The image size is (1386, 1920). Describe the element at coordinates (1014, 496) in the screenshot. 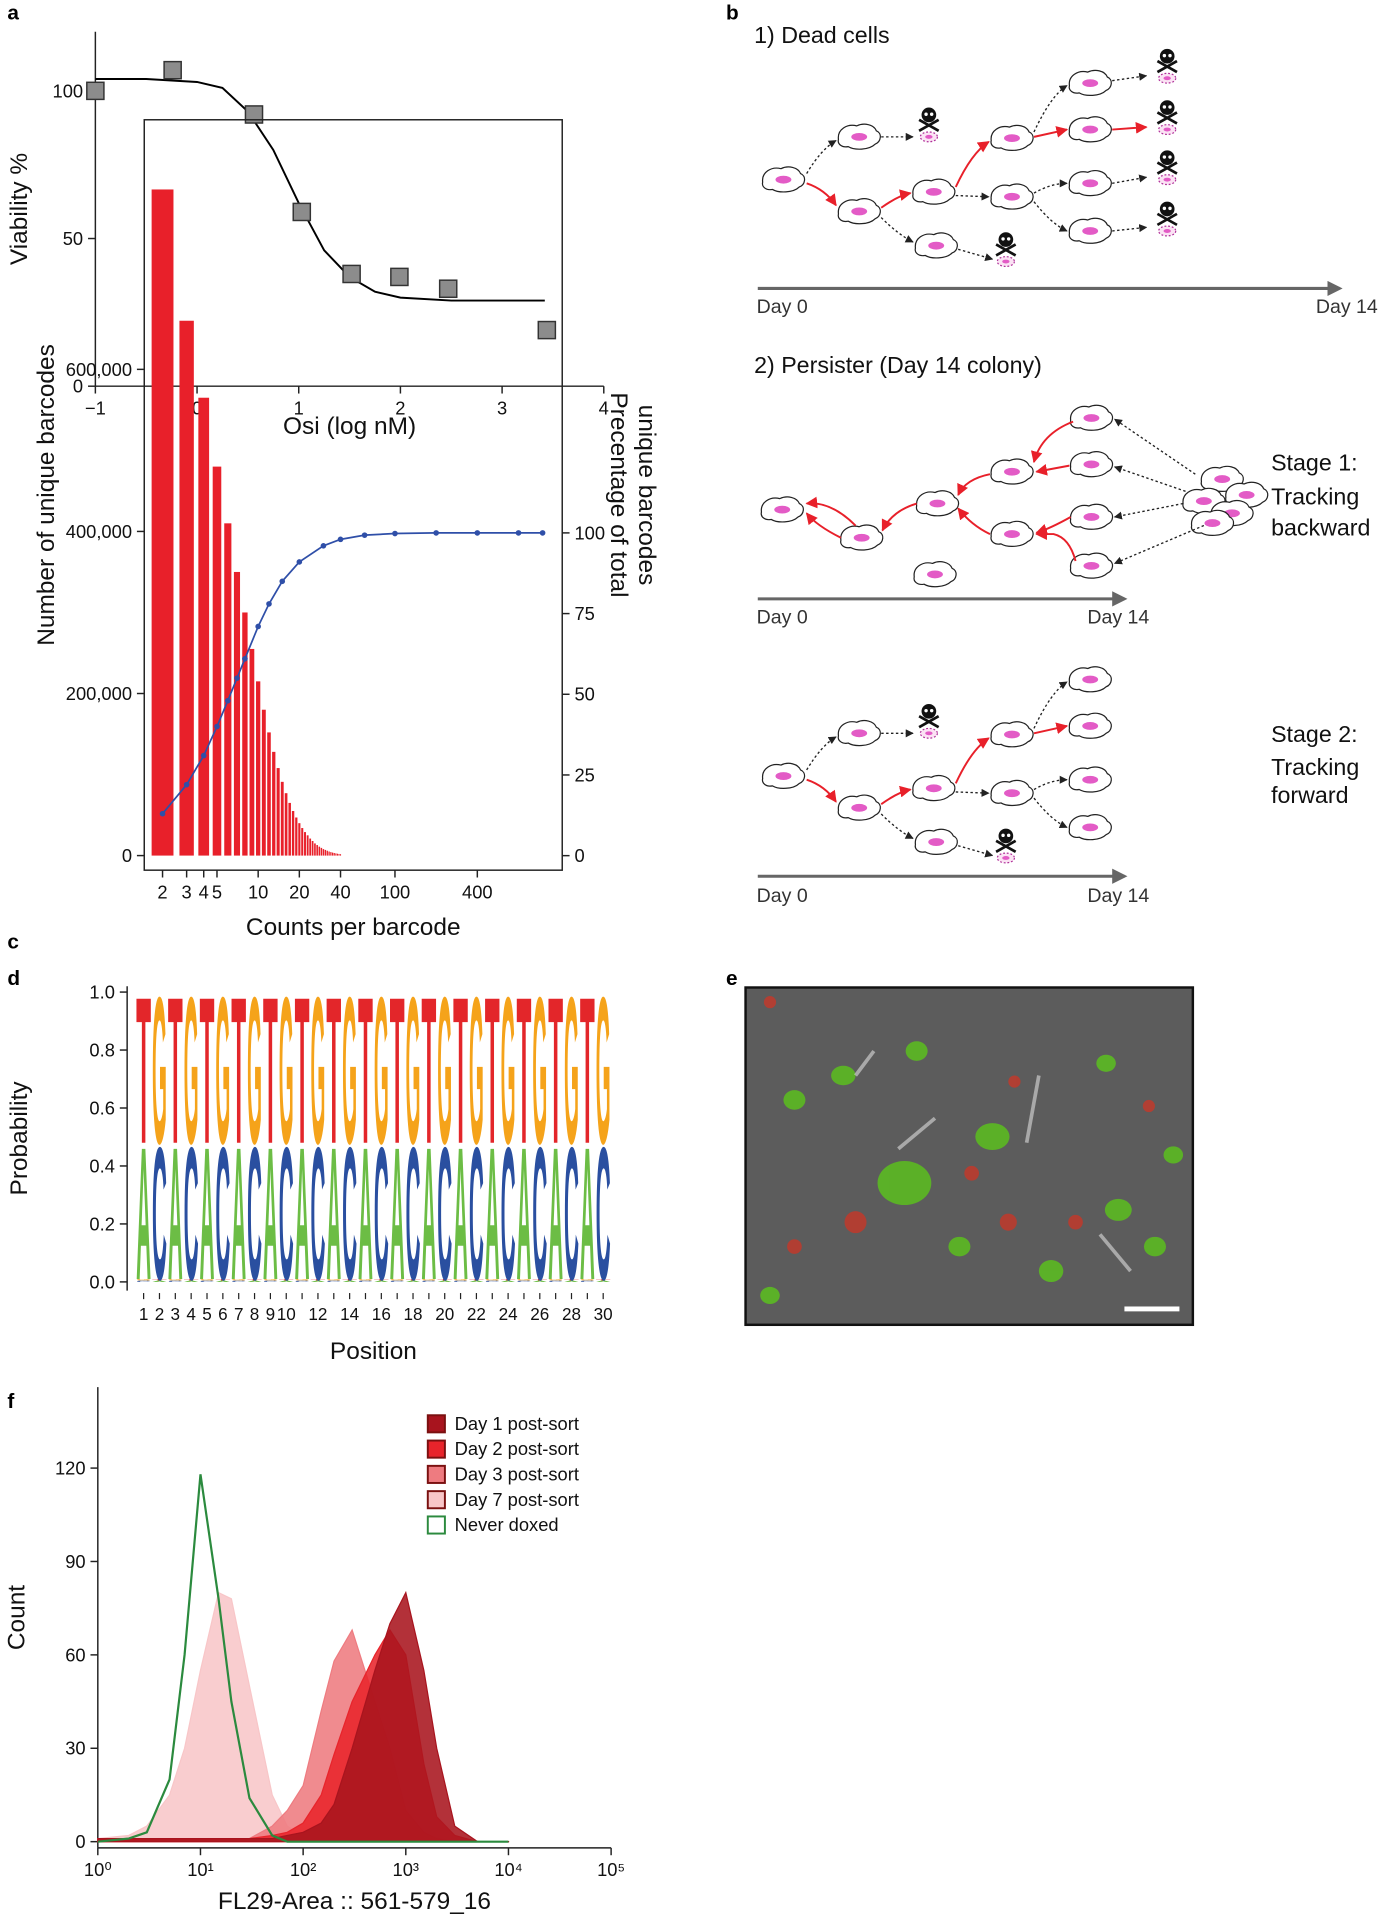

I see `persister-tree` at that location.